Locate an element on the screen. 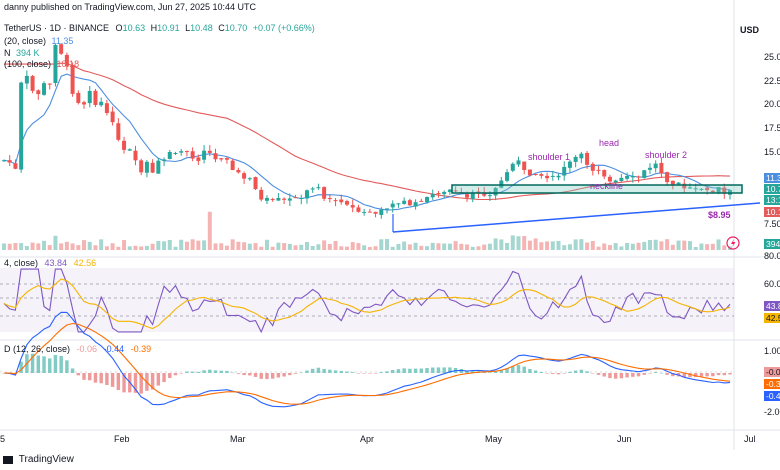 This screenshot has height=470, width=780. rsi-legend: 4, close) 43.84 42.56 is located at coordinates (50, 263).